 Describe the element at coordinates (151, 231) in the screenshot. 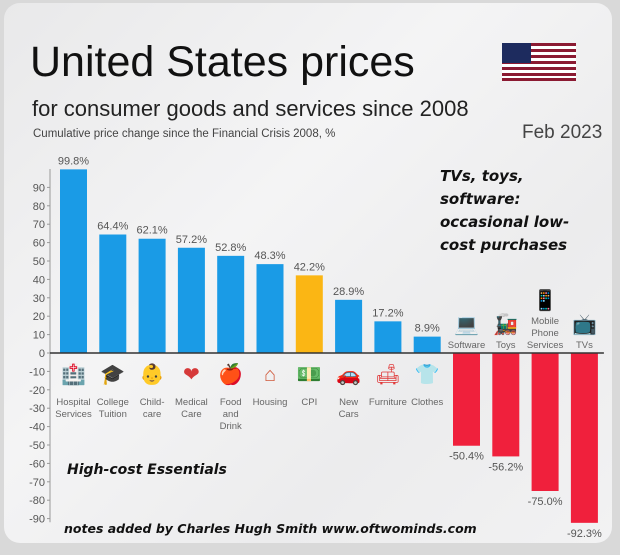

I see `value-label: 62.1%` at that location.